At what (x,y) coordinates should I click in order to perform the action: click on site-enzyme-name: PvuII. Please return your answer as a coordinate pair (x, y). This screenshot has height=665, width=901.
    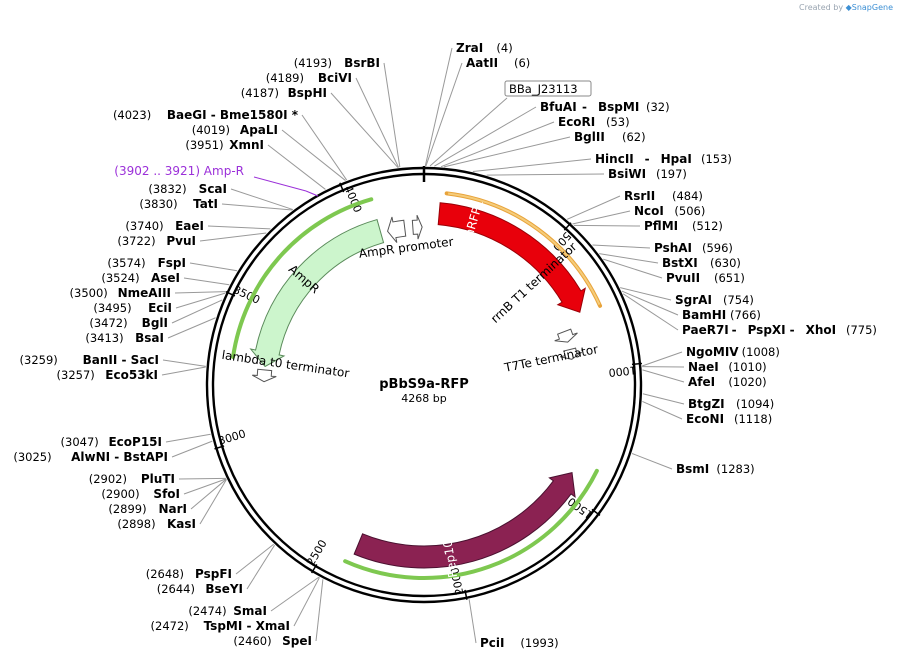
    Looking at the image, I should click on (683, 278).